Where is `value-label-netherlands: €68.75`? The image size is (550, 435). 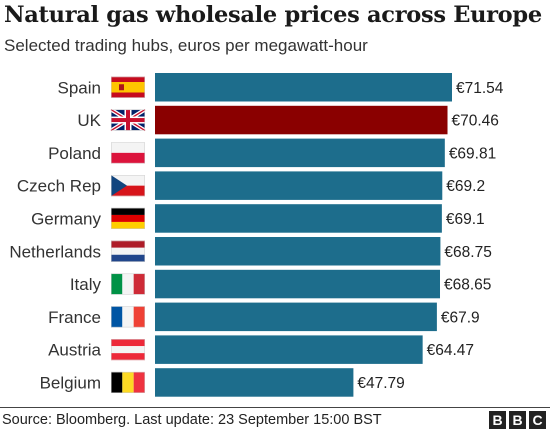
value-label-netherlands: €68.75 is located at coordinates (467, 252).